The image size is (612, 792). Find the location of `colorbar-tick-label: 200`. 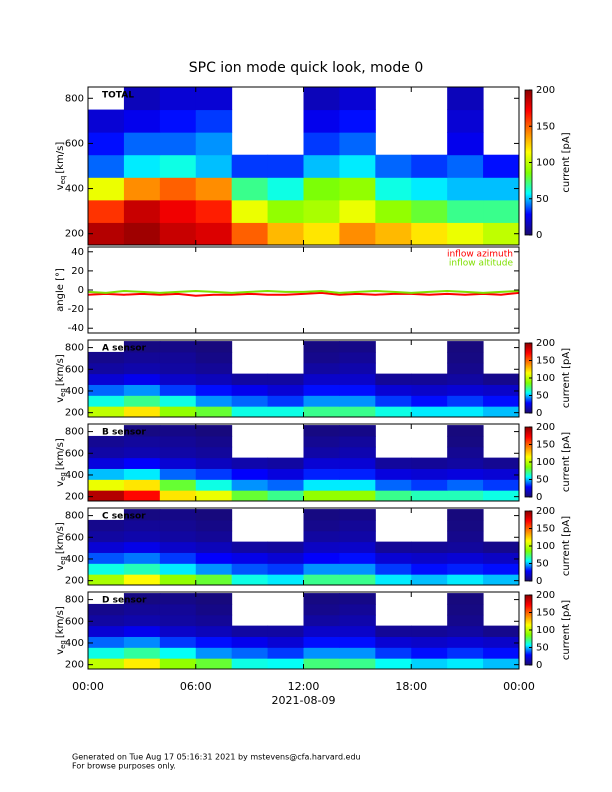

colorbar-tick-label: 200 is located at coordinates (545, 90).